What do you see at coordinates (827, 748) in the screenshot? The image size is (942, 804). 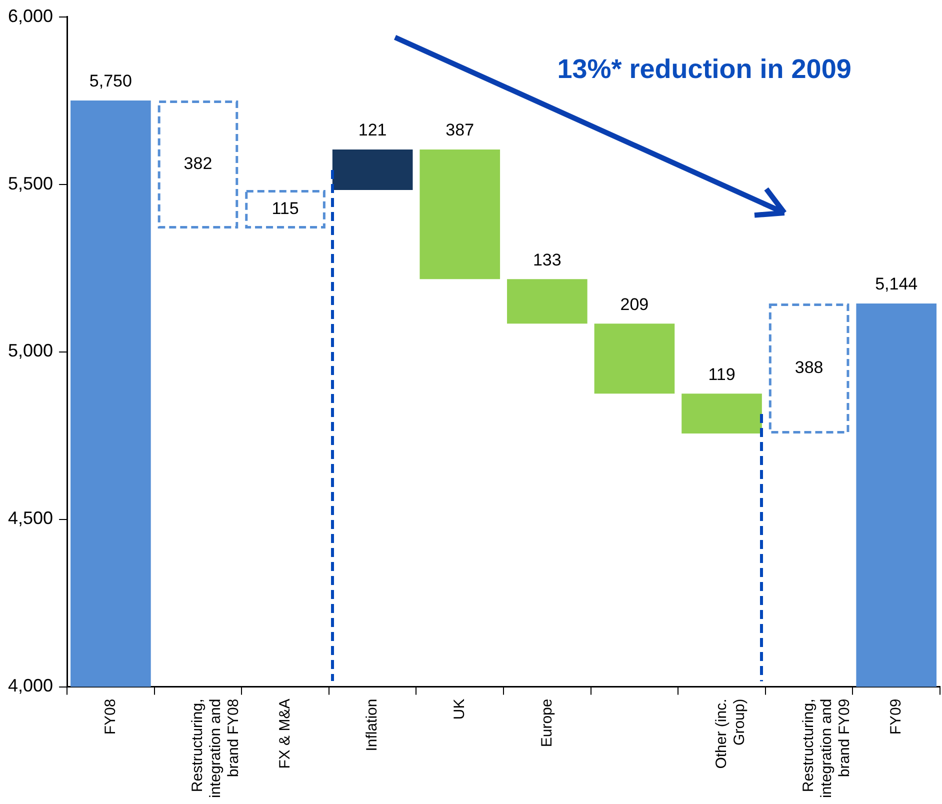 I see `x-tick-label: Restructuring, integration and brand FY09` at bounding box center [827, 748].